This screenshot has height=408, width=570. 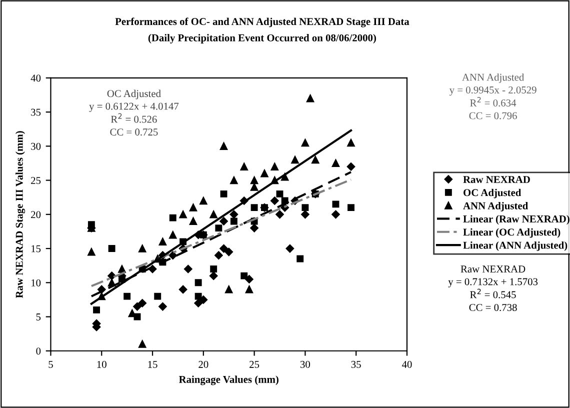 What do you see at coordinates (101, 364) in the screenshot?
I see `x-tick-label: 10` at bounding box center [101, 364].